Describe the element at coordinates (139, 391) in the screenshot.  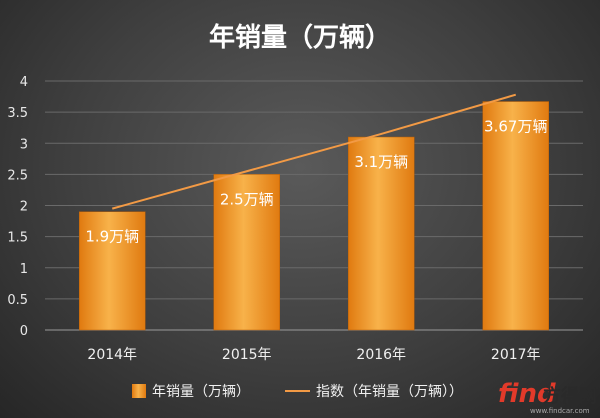
I see `legend-swatch-bar` at that location.